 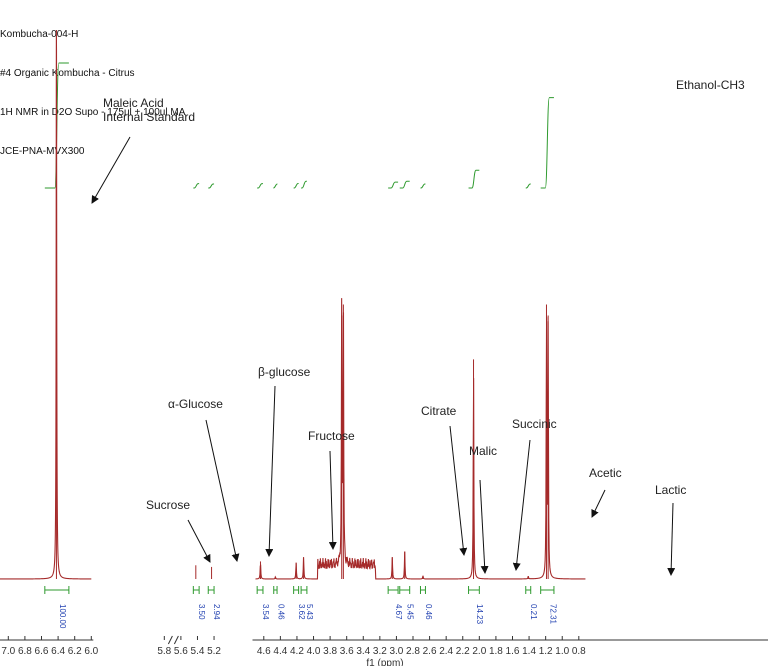 I want to click on x-tick-label-5: 6.0, so click(x=91, y=651).